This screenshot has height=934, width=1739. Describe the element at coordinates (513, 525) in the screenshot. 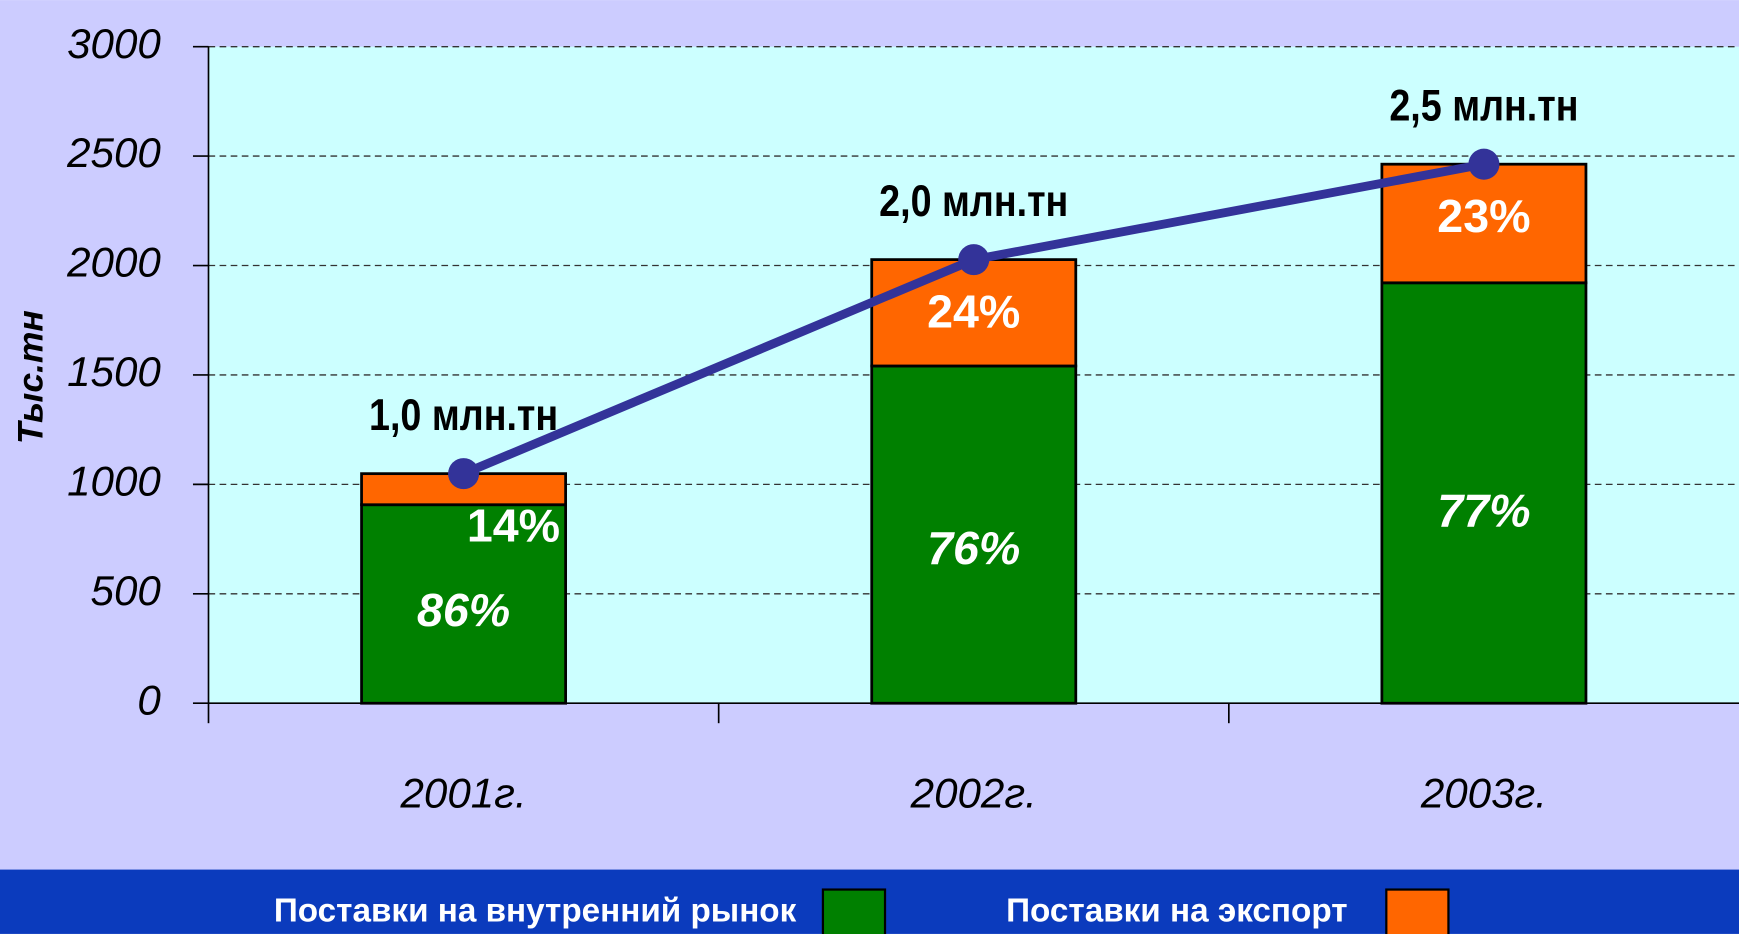

I see `percent-label: 14%` at that location.